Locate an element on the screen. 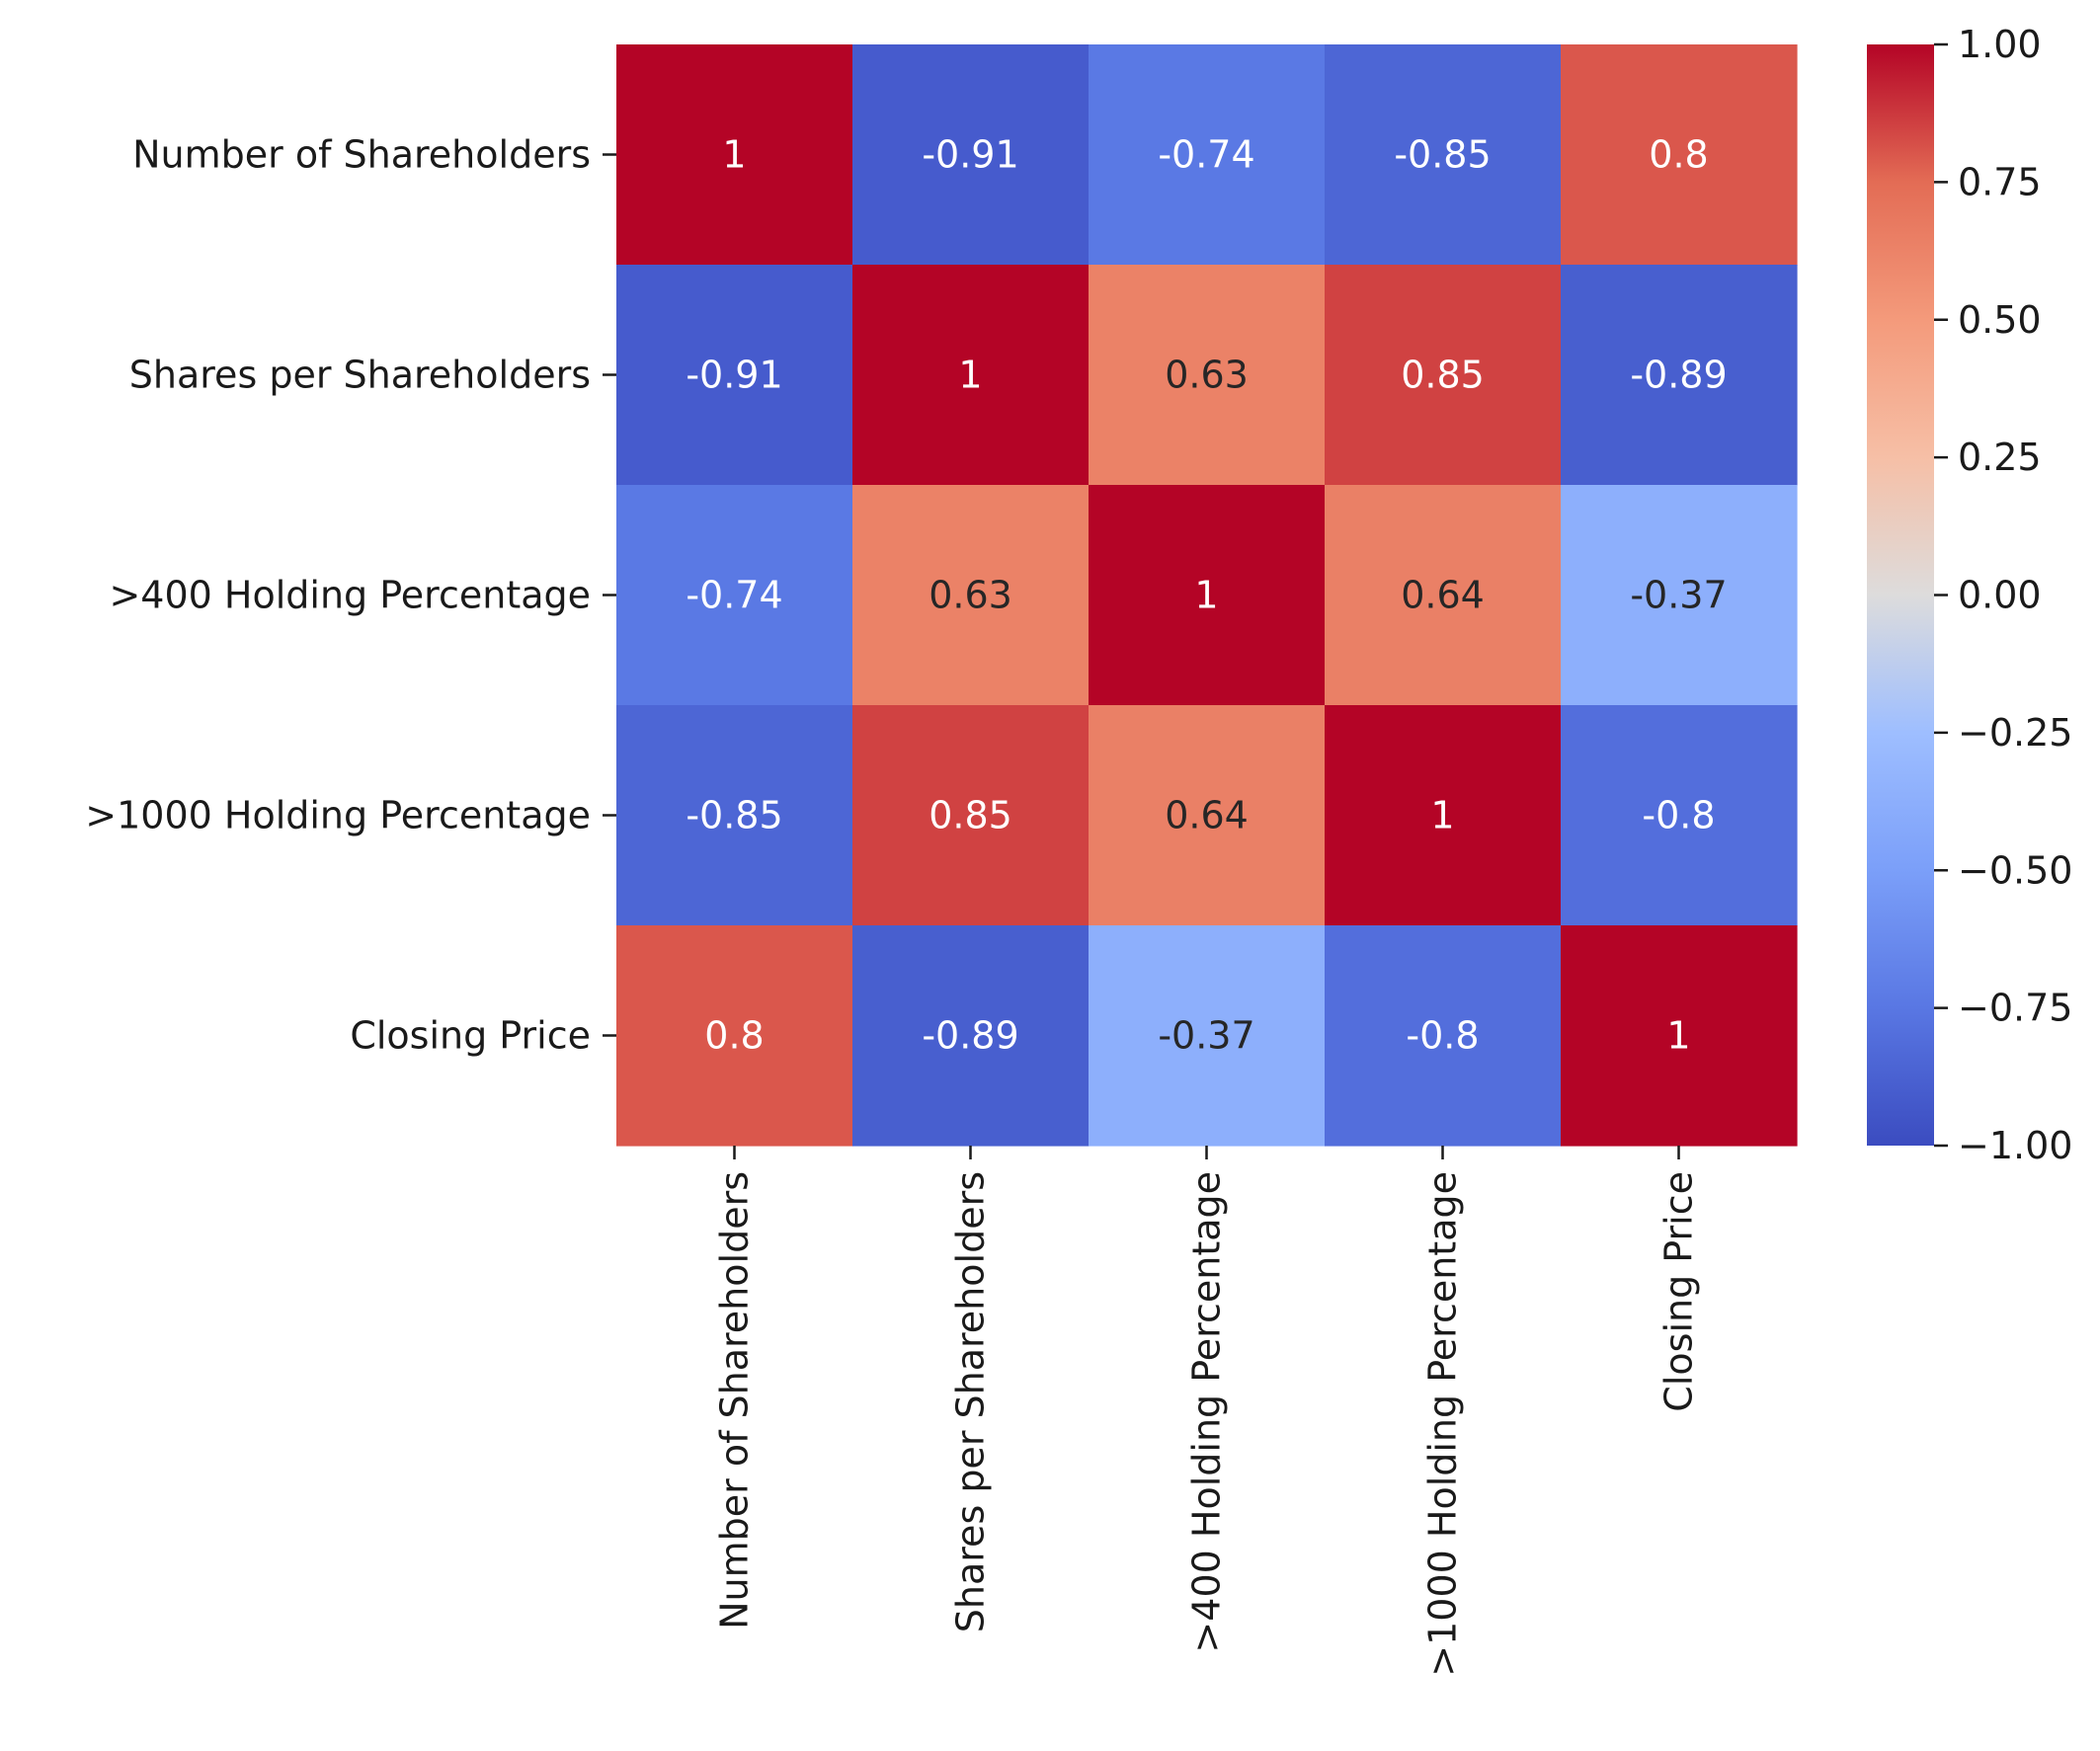 This screenshot has height=1751, width=2100. heatmap-cell-r0-c4 is located at coordinates (1679, 155).